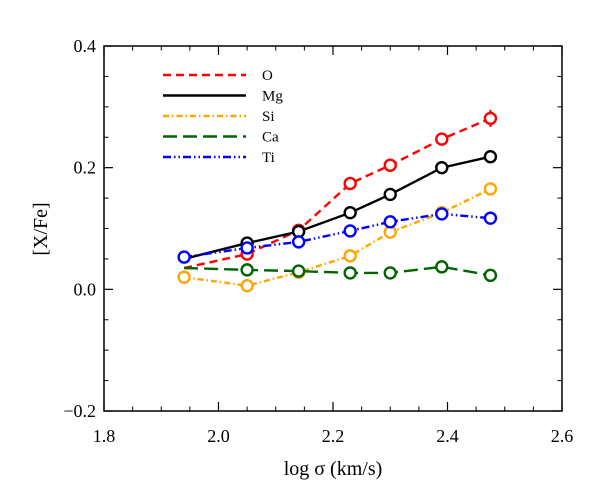 The width and height of the screenshot is (600, 500). I want to click on x-tick-label: 1.8, so click(104, 436).